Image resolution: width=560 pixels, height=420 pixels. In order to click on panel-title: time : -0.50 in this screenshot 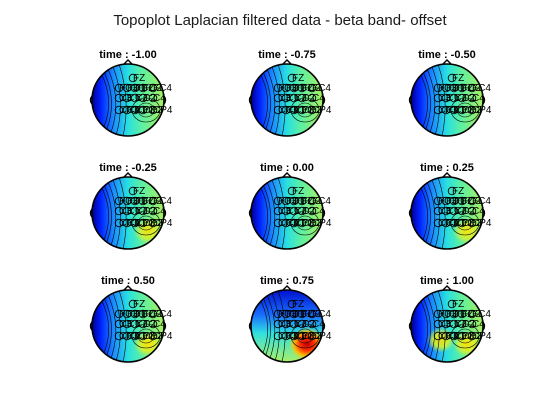, I will do `click(446, 55)`.